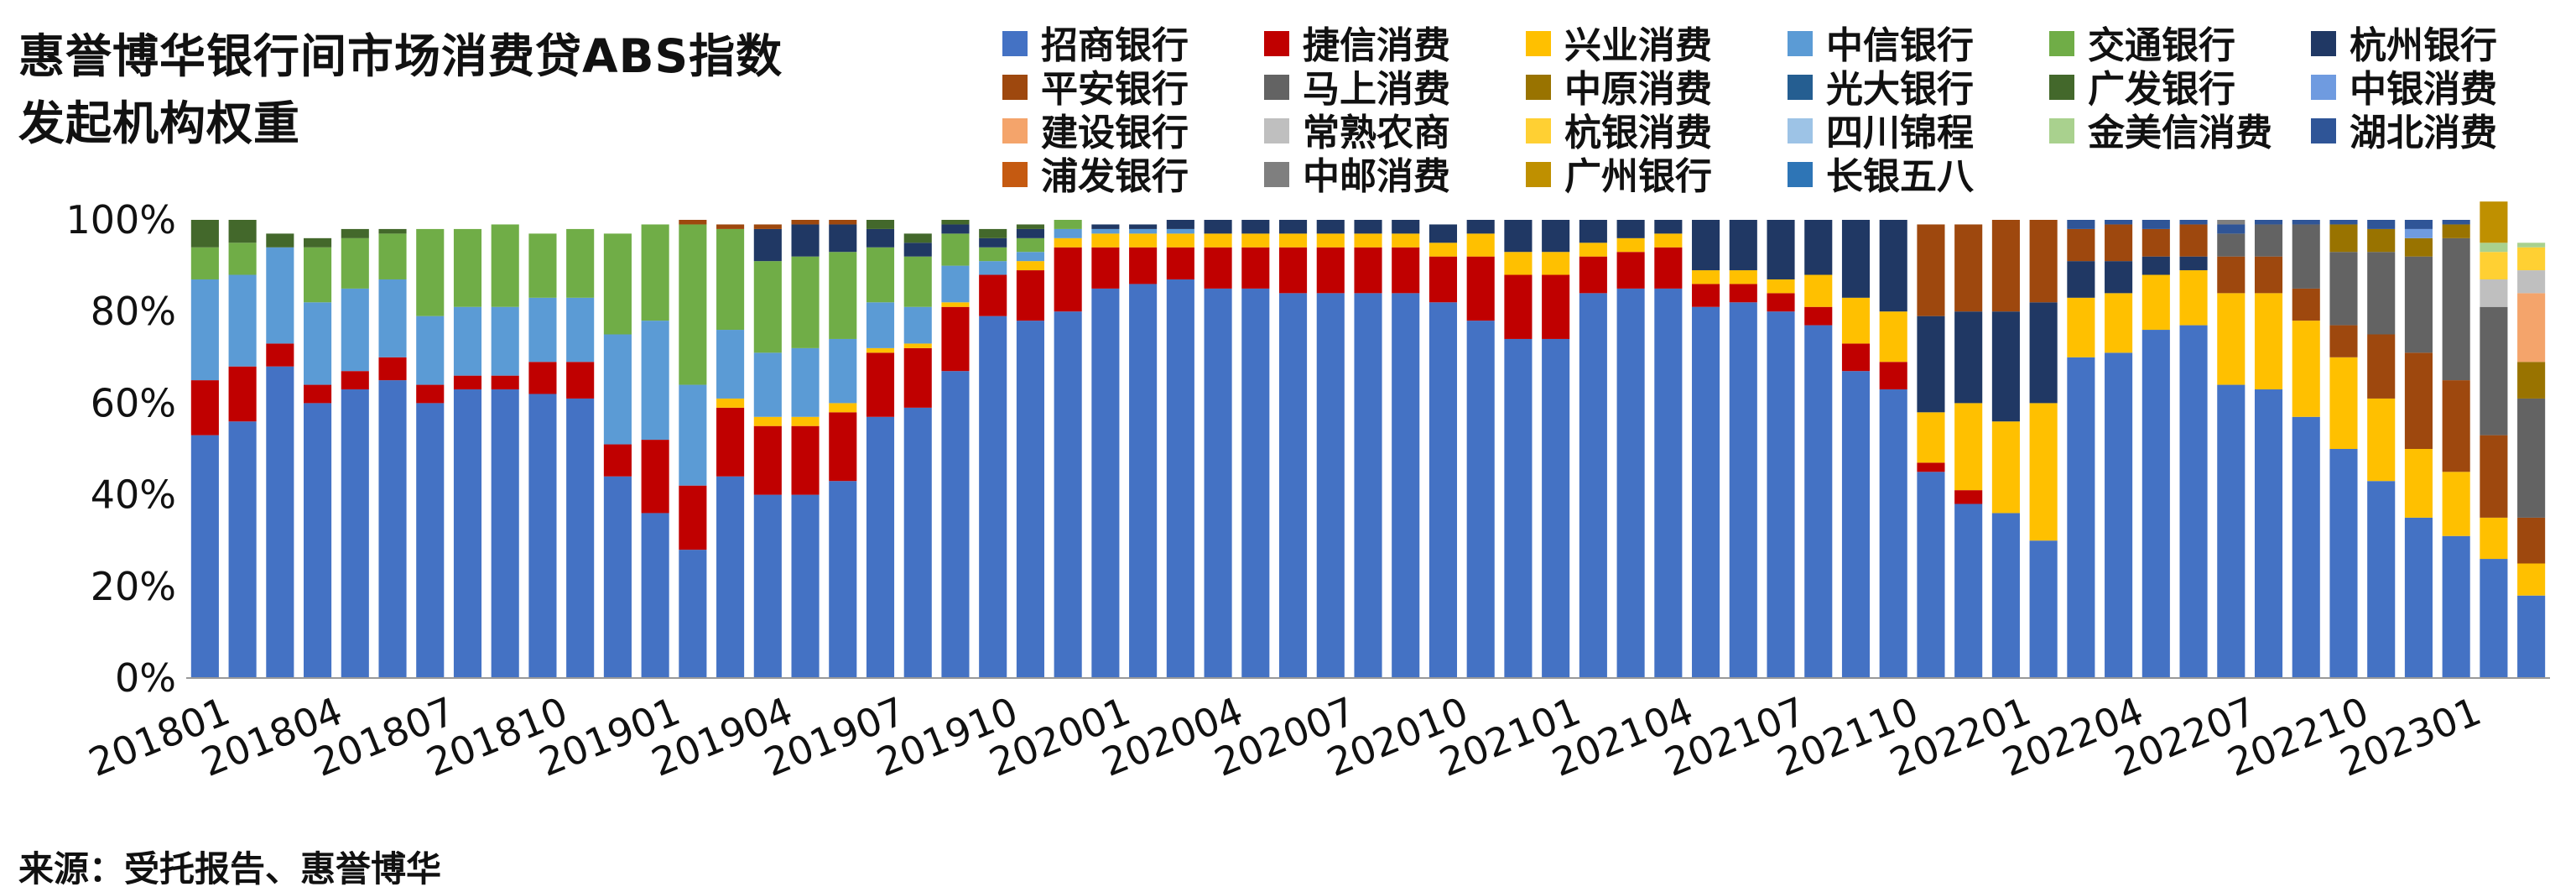 This screenshot has height=892, width=2576. I want to click on legend-item: 中信银行, so click(1881, 42).